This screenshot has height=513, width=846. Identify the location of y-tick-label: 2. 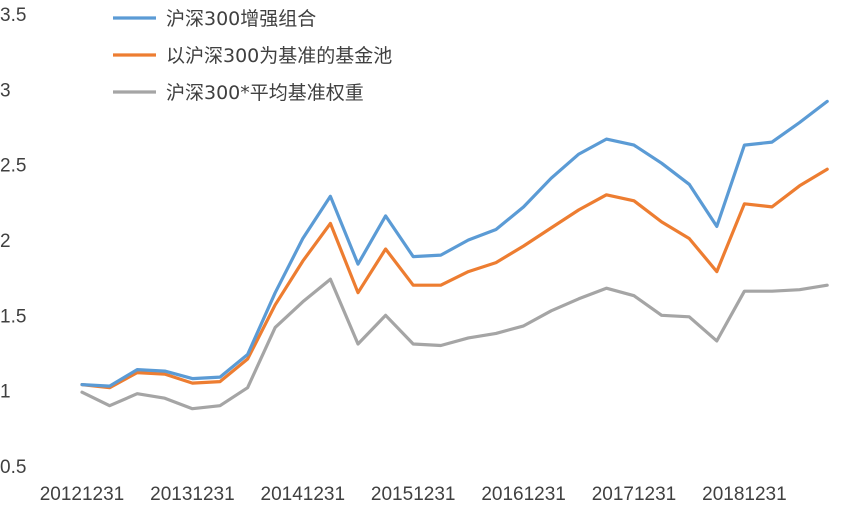
(5, 241).